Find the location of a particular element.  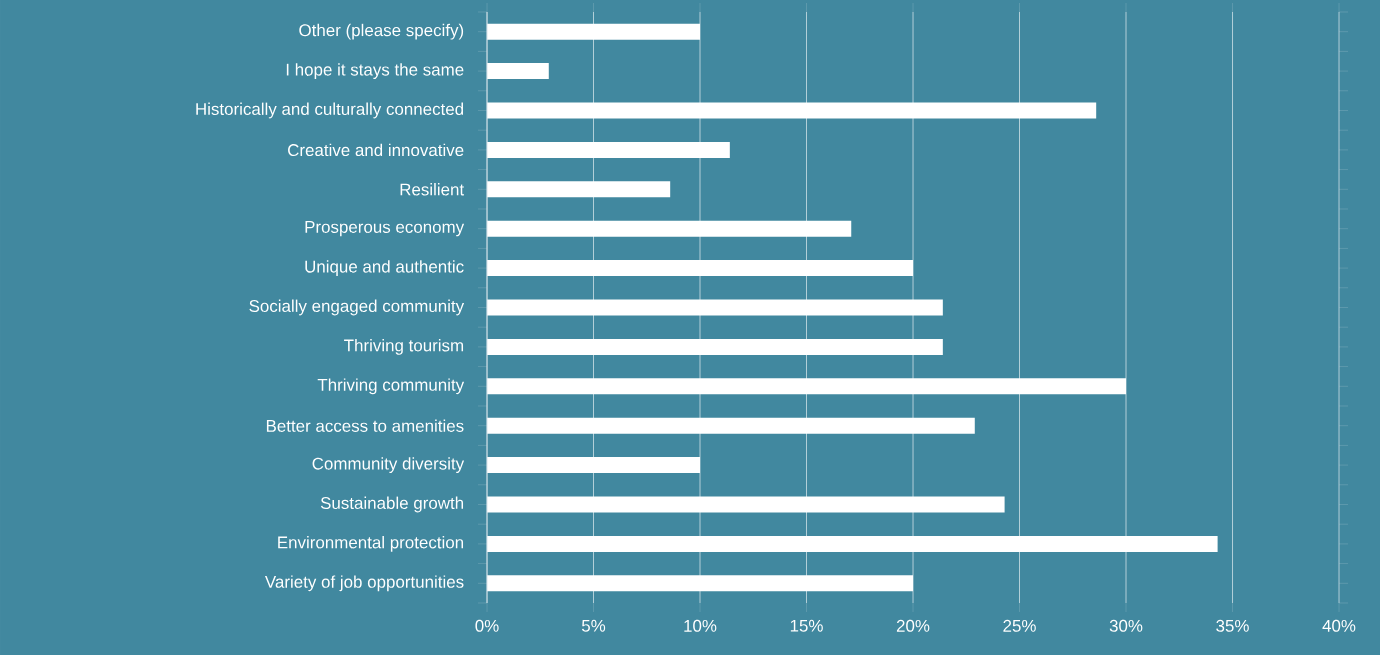

x-tick-label: 15% is located at coordinates (806, 625).